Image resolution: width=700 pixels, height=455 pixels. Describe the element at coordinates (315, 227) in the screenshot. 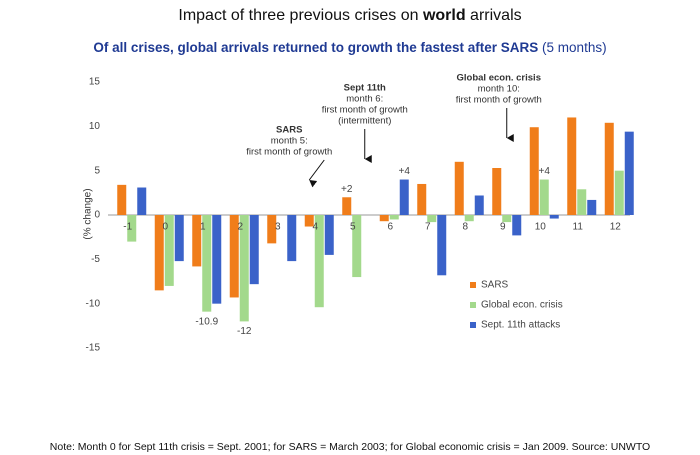

I see `x-tick-label: 4` at that location.